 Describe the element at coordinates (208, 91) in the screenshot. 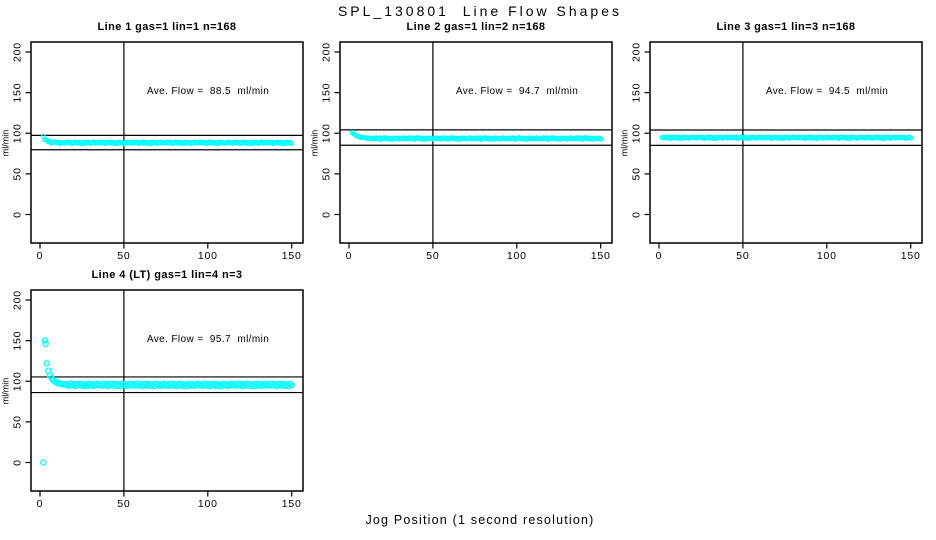

I see `avg-flow-annotation: Ave. Flow = 88.5 ml/min` at that location.